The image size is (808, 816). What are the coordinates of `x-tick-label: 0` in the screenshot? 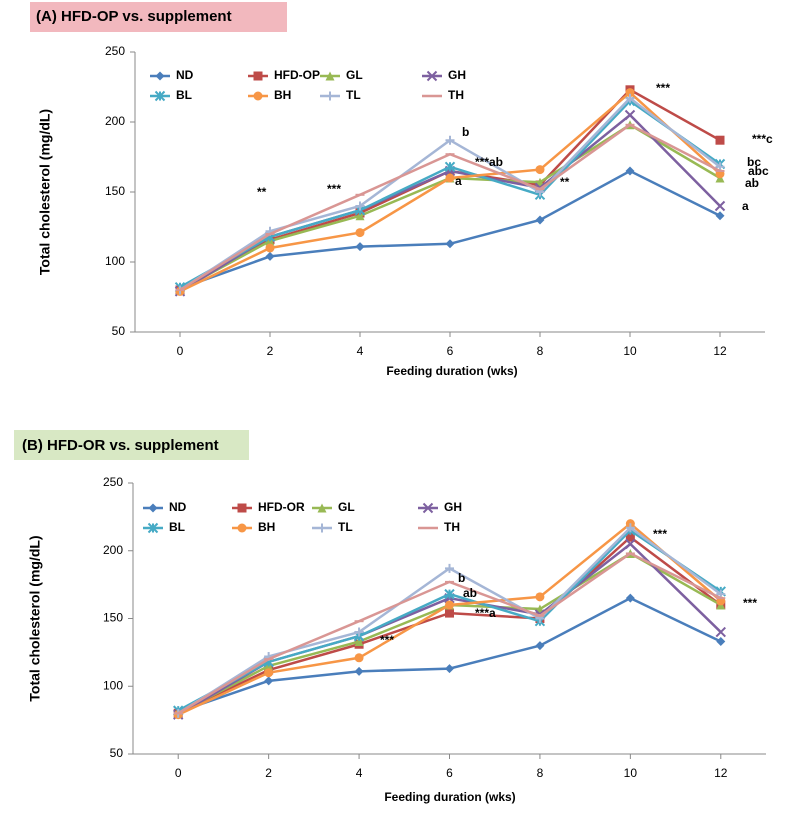 It's located at (180, 351).